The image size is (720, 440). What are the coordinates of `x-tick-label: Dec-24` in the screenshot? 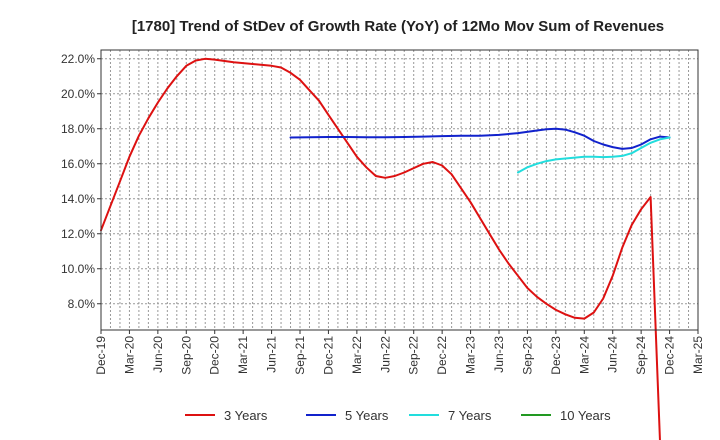 It's located at (670, 355).